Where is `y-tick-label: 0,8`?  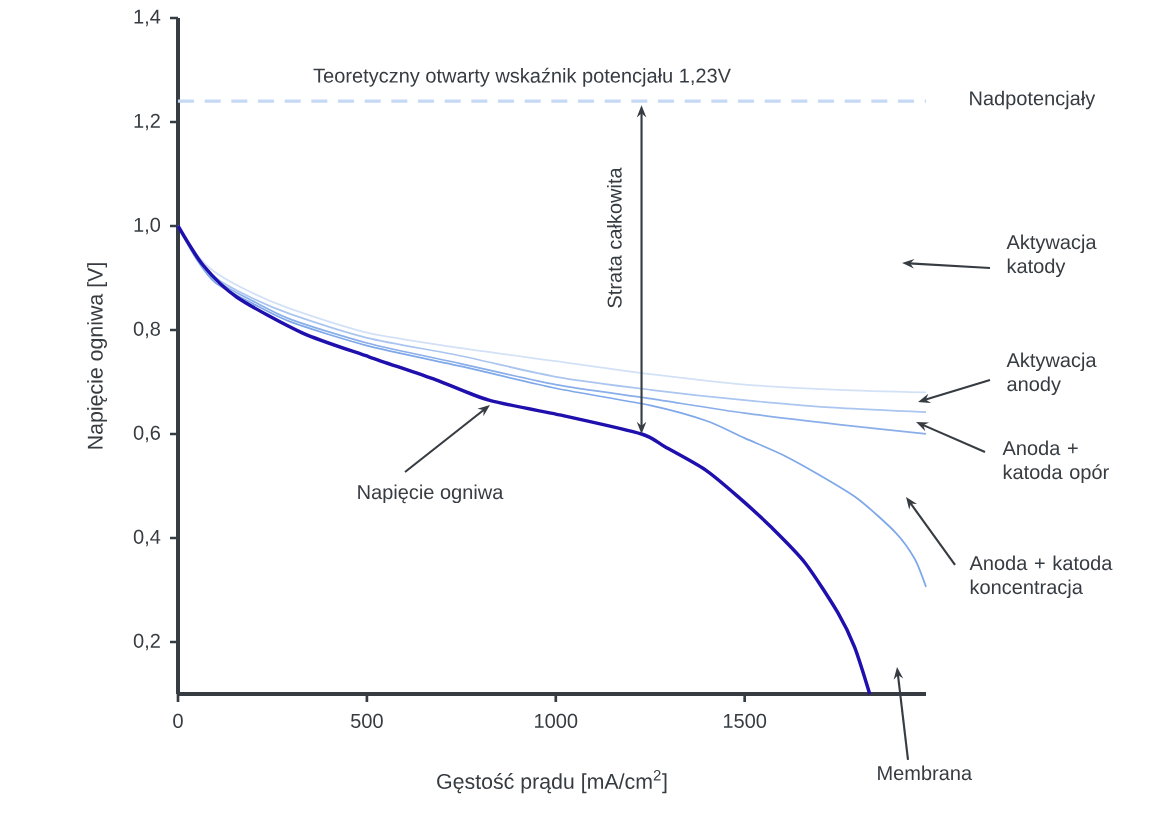 y-tick-label: 0,8 is located at coordinates (146, 330).